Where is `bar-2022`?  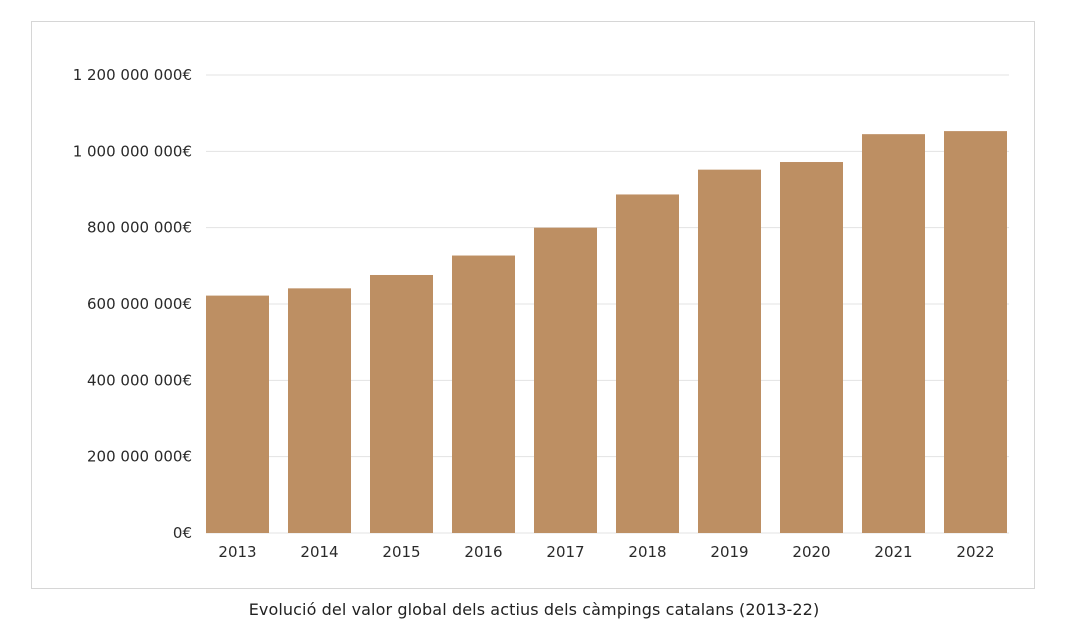
bar-2022 is located at coordinates (975, 332).